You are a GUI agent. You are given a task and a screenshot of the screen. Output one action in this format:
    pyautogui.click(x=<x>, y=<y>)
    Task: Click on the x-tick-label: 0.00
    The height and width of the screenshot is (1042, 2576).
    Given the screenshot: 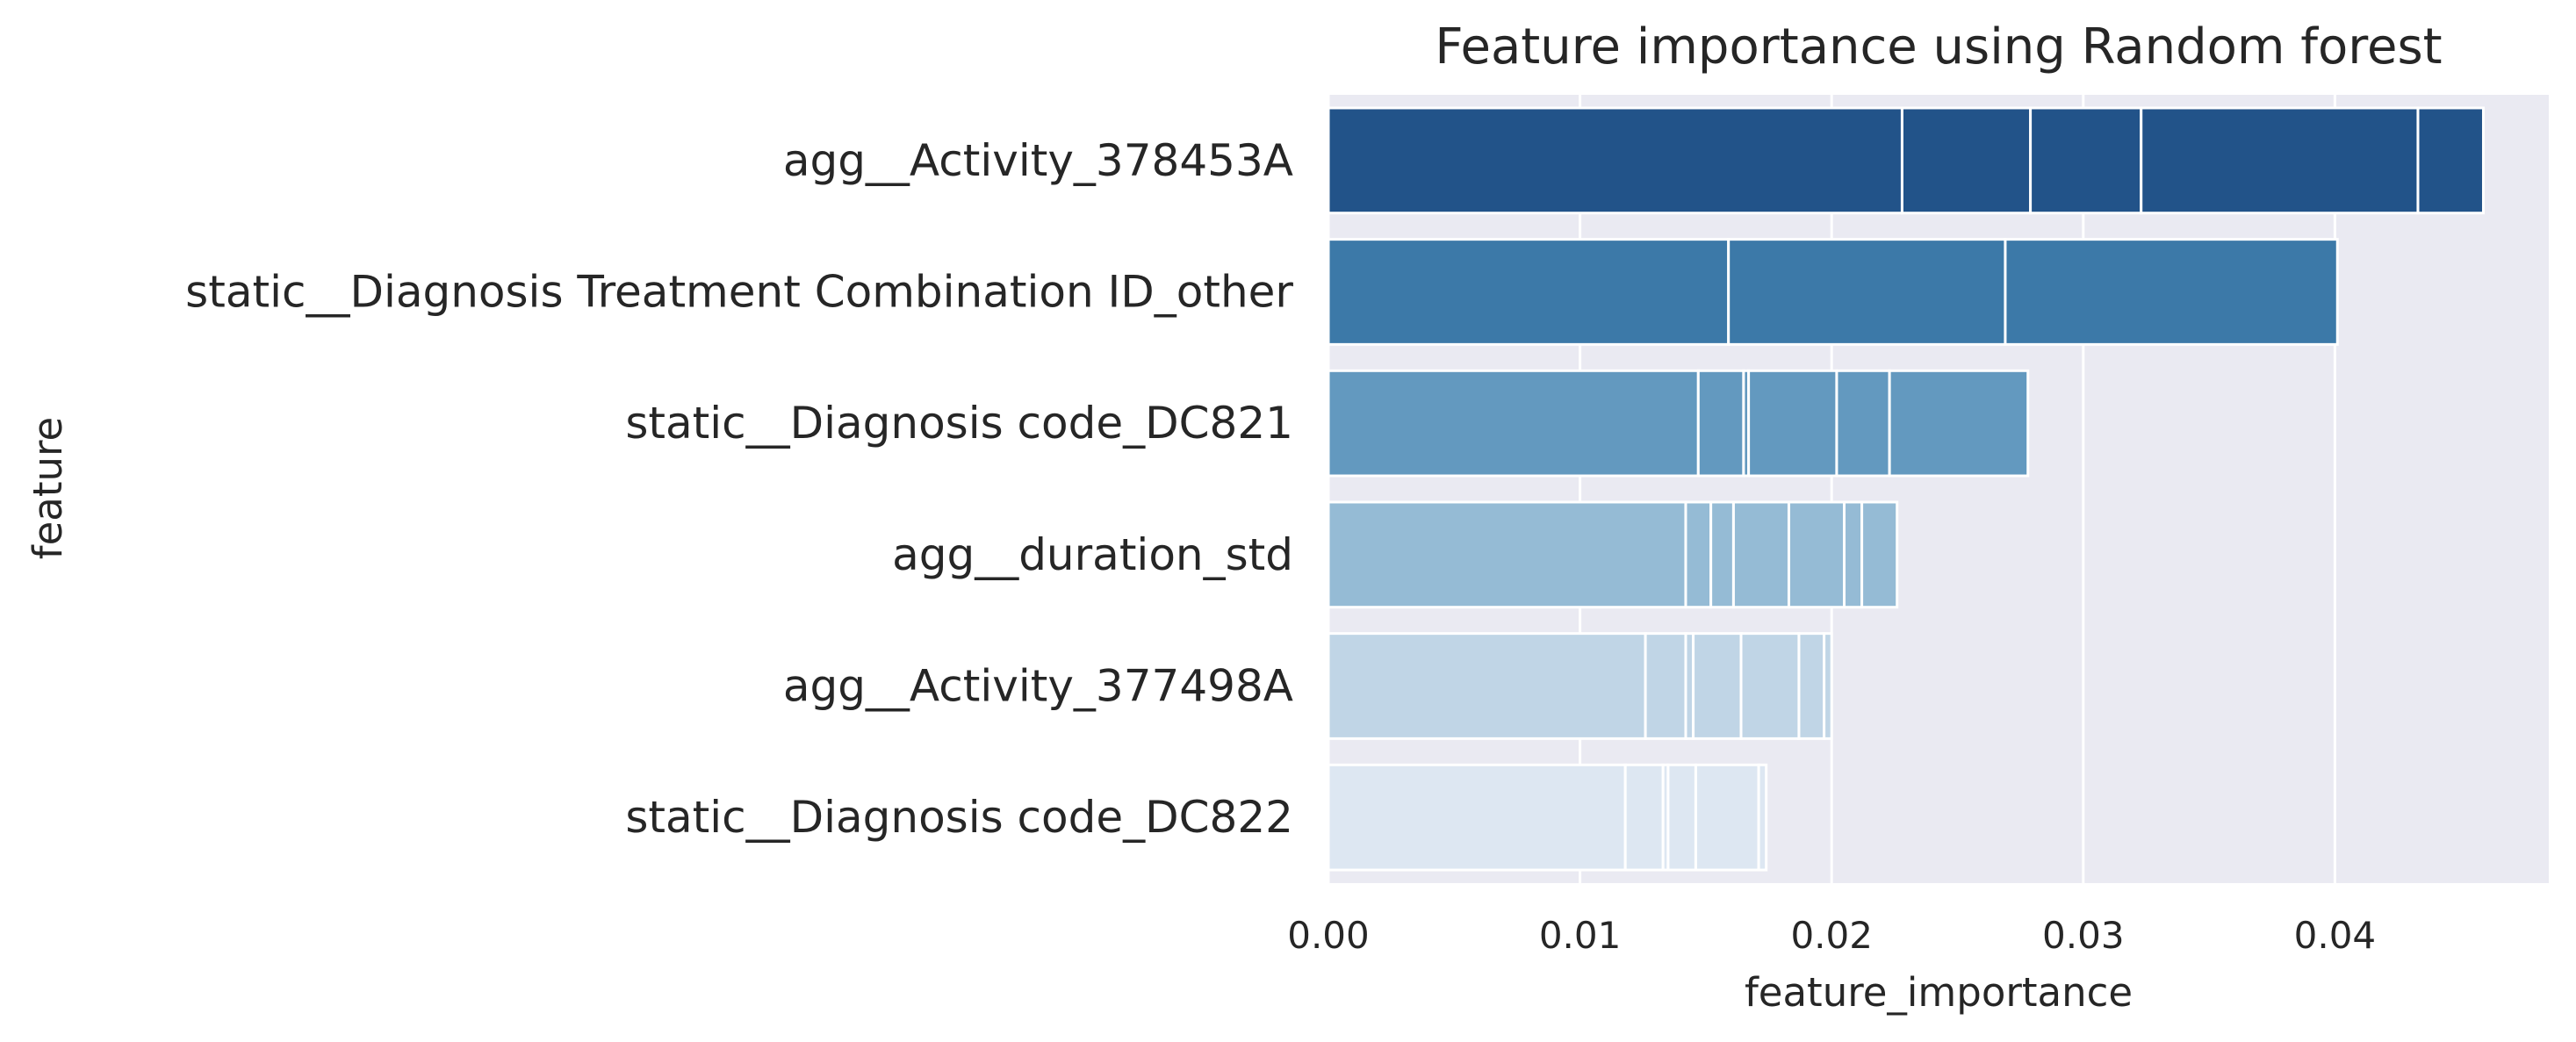 What is the action you would take?
    pyautogui.click(x=1328, y=935)
    